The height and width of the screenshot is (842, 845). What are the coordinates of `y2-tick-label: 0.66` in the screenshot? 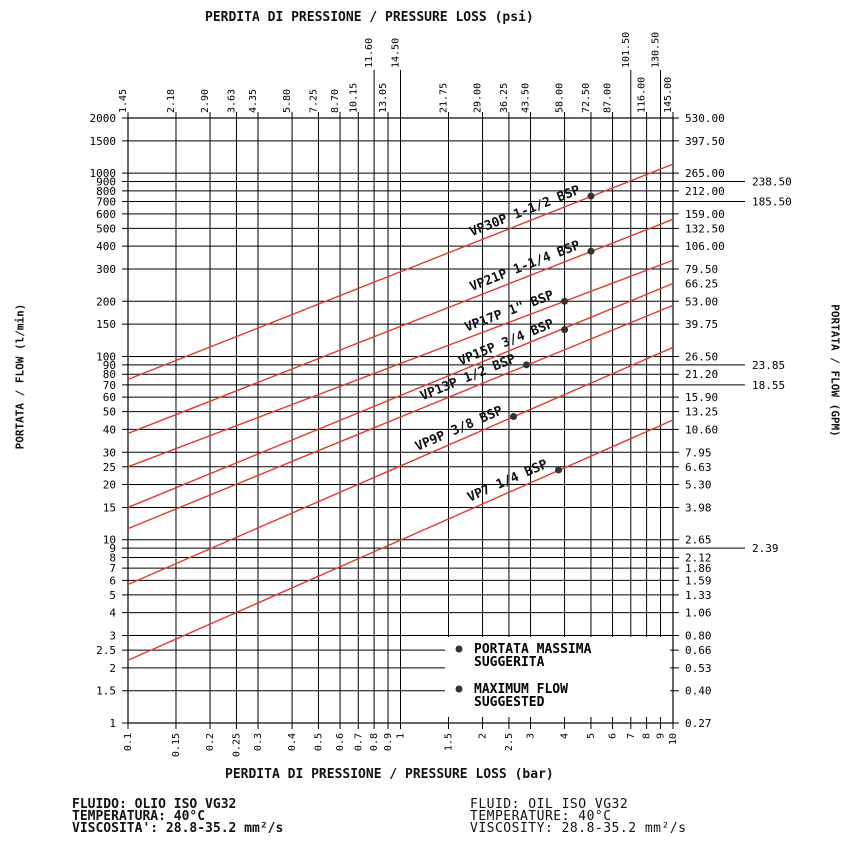 It's located at (698, 650).